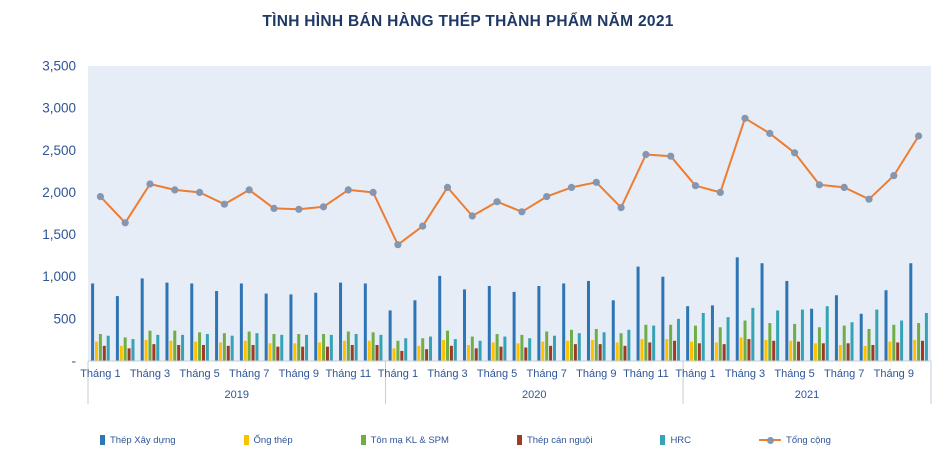  What do you see at coordinates (268, 440) in the screenshot?
I see `legend-item-1: Ống thép` at bounding box center [268, 440].